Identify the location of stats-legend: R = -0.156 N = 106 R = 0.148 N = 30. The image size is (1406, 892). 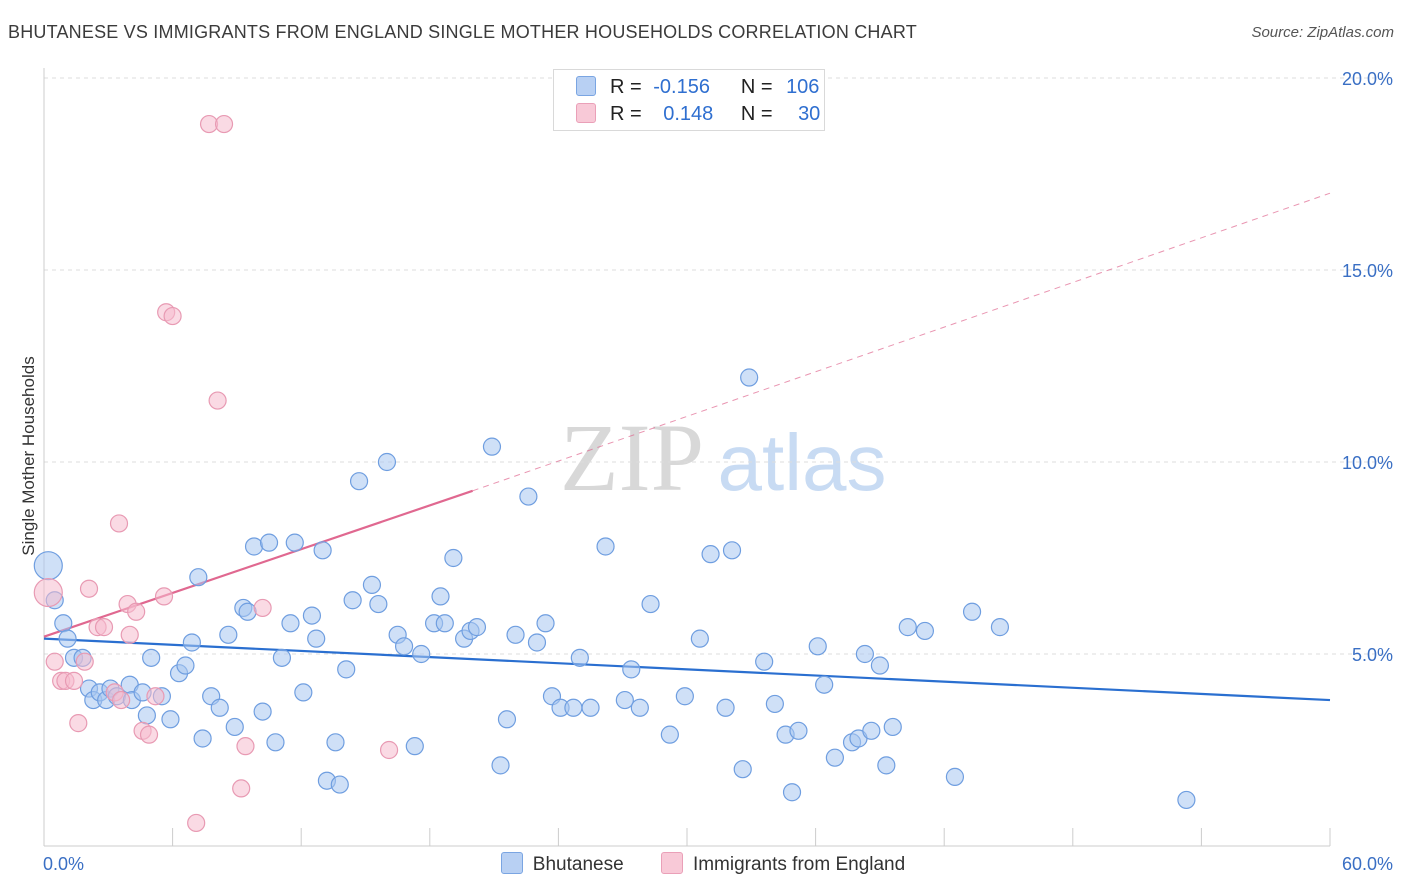
(689, 100).